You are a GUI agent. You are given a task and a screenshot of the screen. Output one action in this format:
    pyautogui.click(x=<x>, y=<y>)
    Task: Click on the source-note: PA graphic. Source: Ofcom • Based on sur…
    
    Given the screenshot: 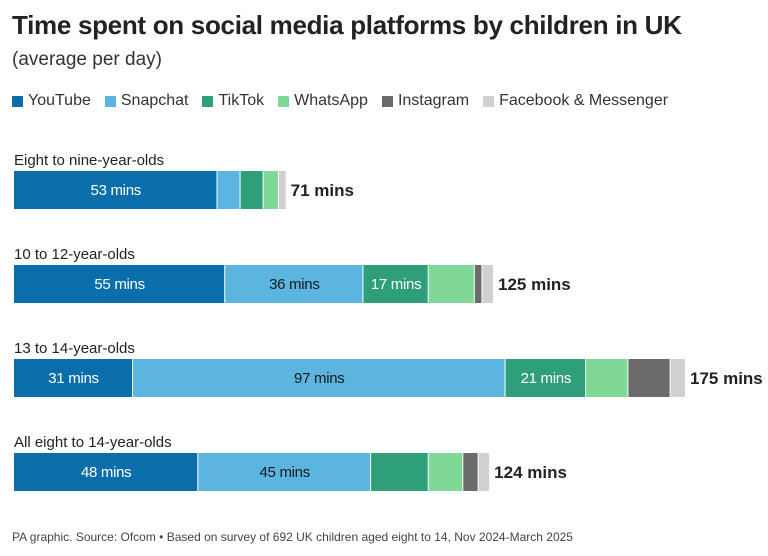 What is the action you would take?
    pyautogui.click(x=292, y=537)
    